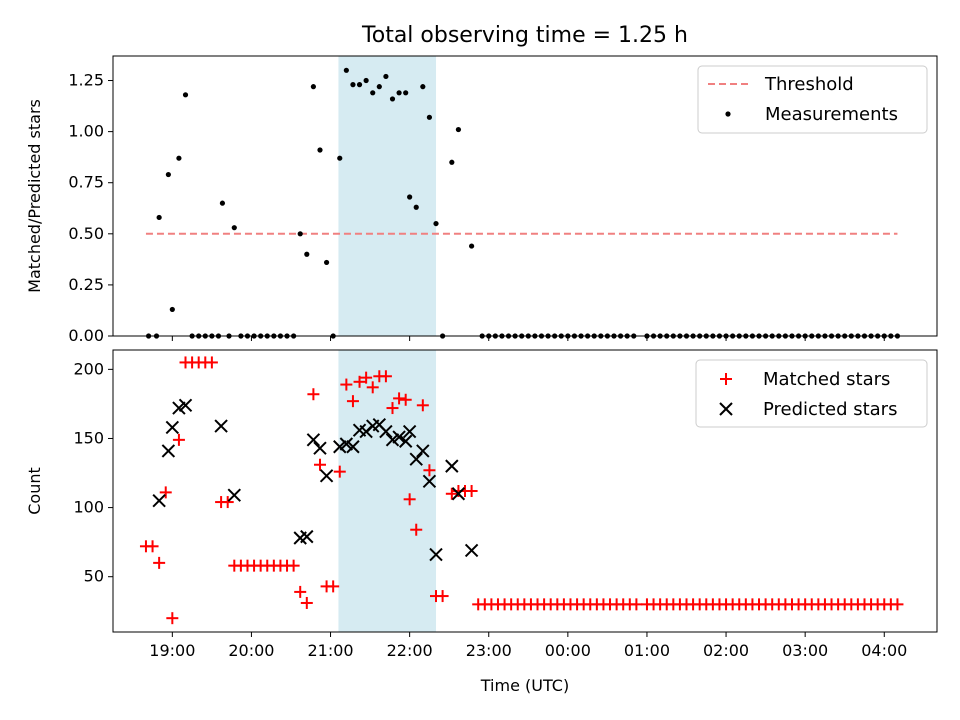 The height and width of the screenshot is (720, 960). I want to click on x-axis-label: Time (UTC), so click(524, 685).